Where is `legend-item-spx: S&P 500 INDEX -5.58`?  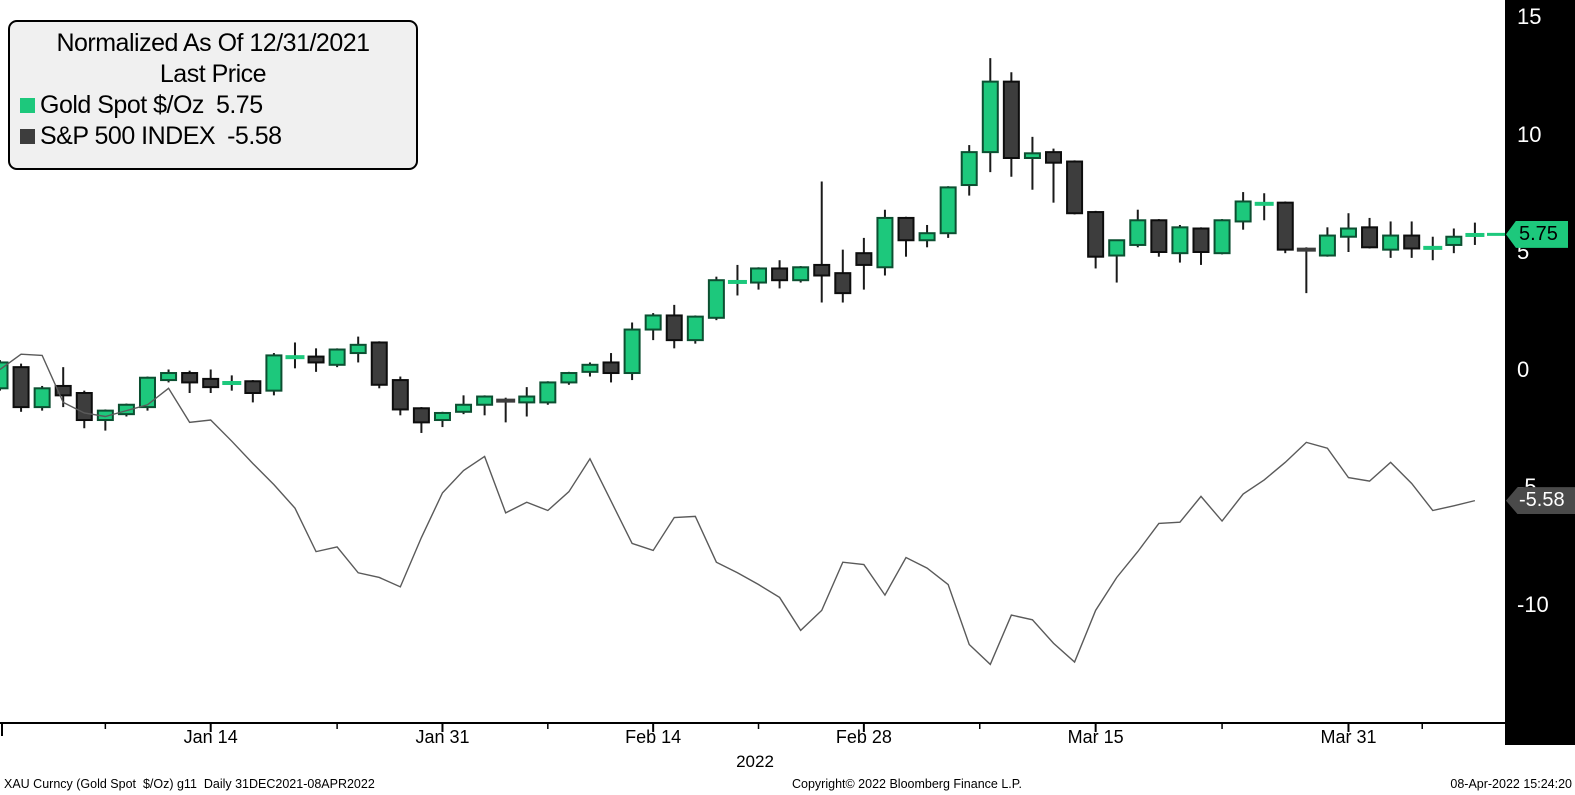
legend-item-spx: S&P 500 INDEX -5.58 is located at coordinates (213, 136).